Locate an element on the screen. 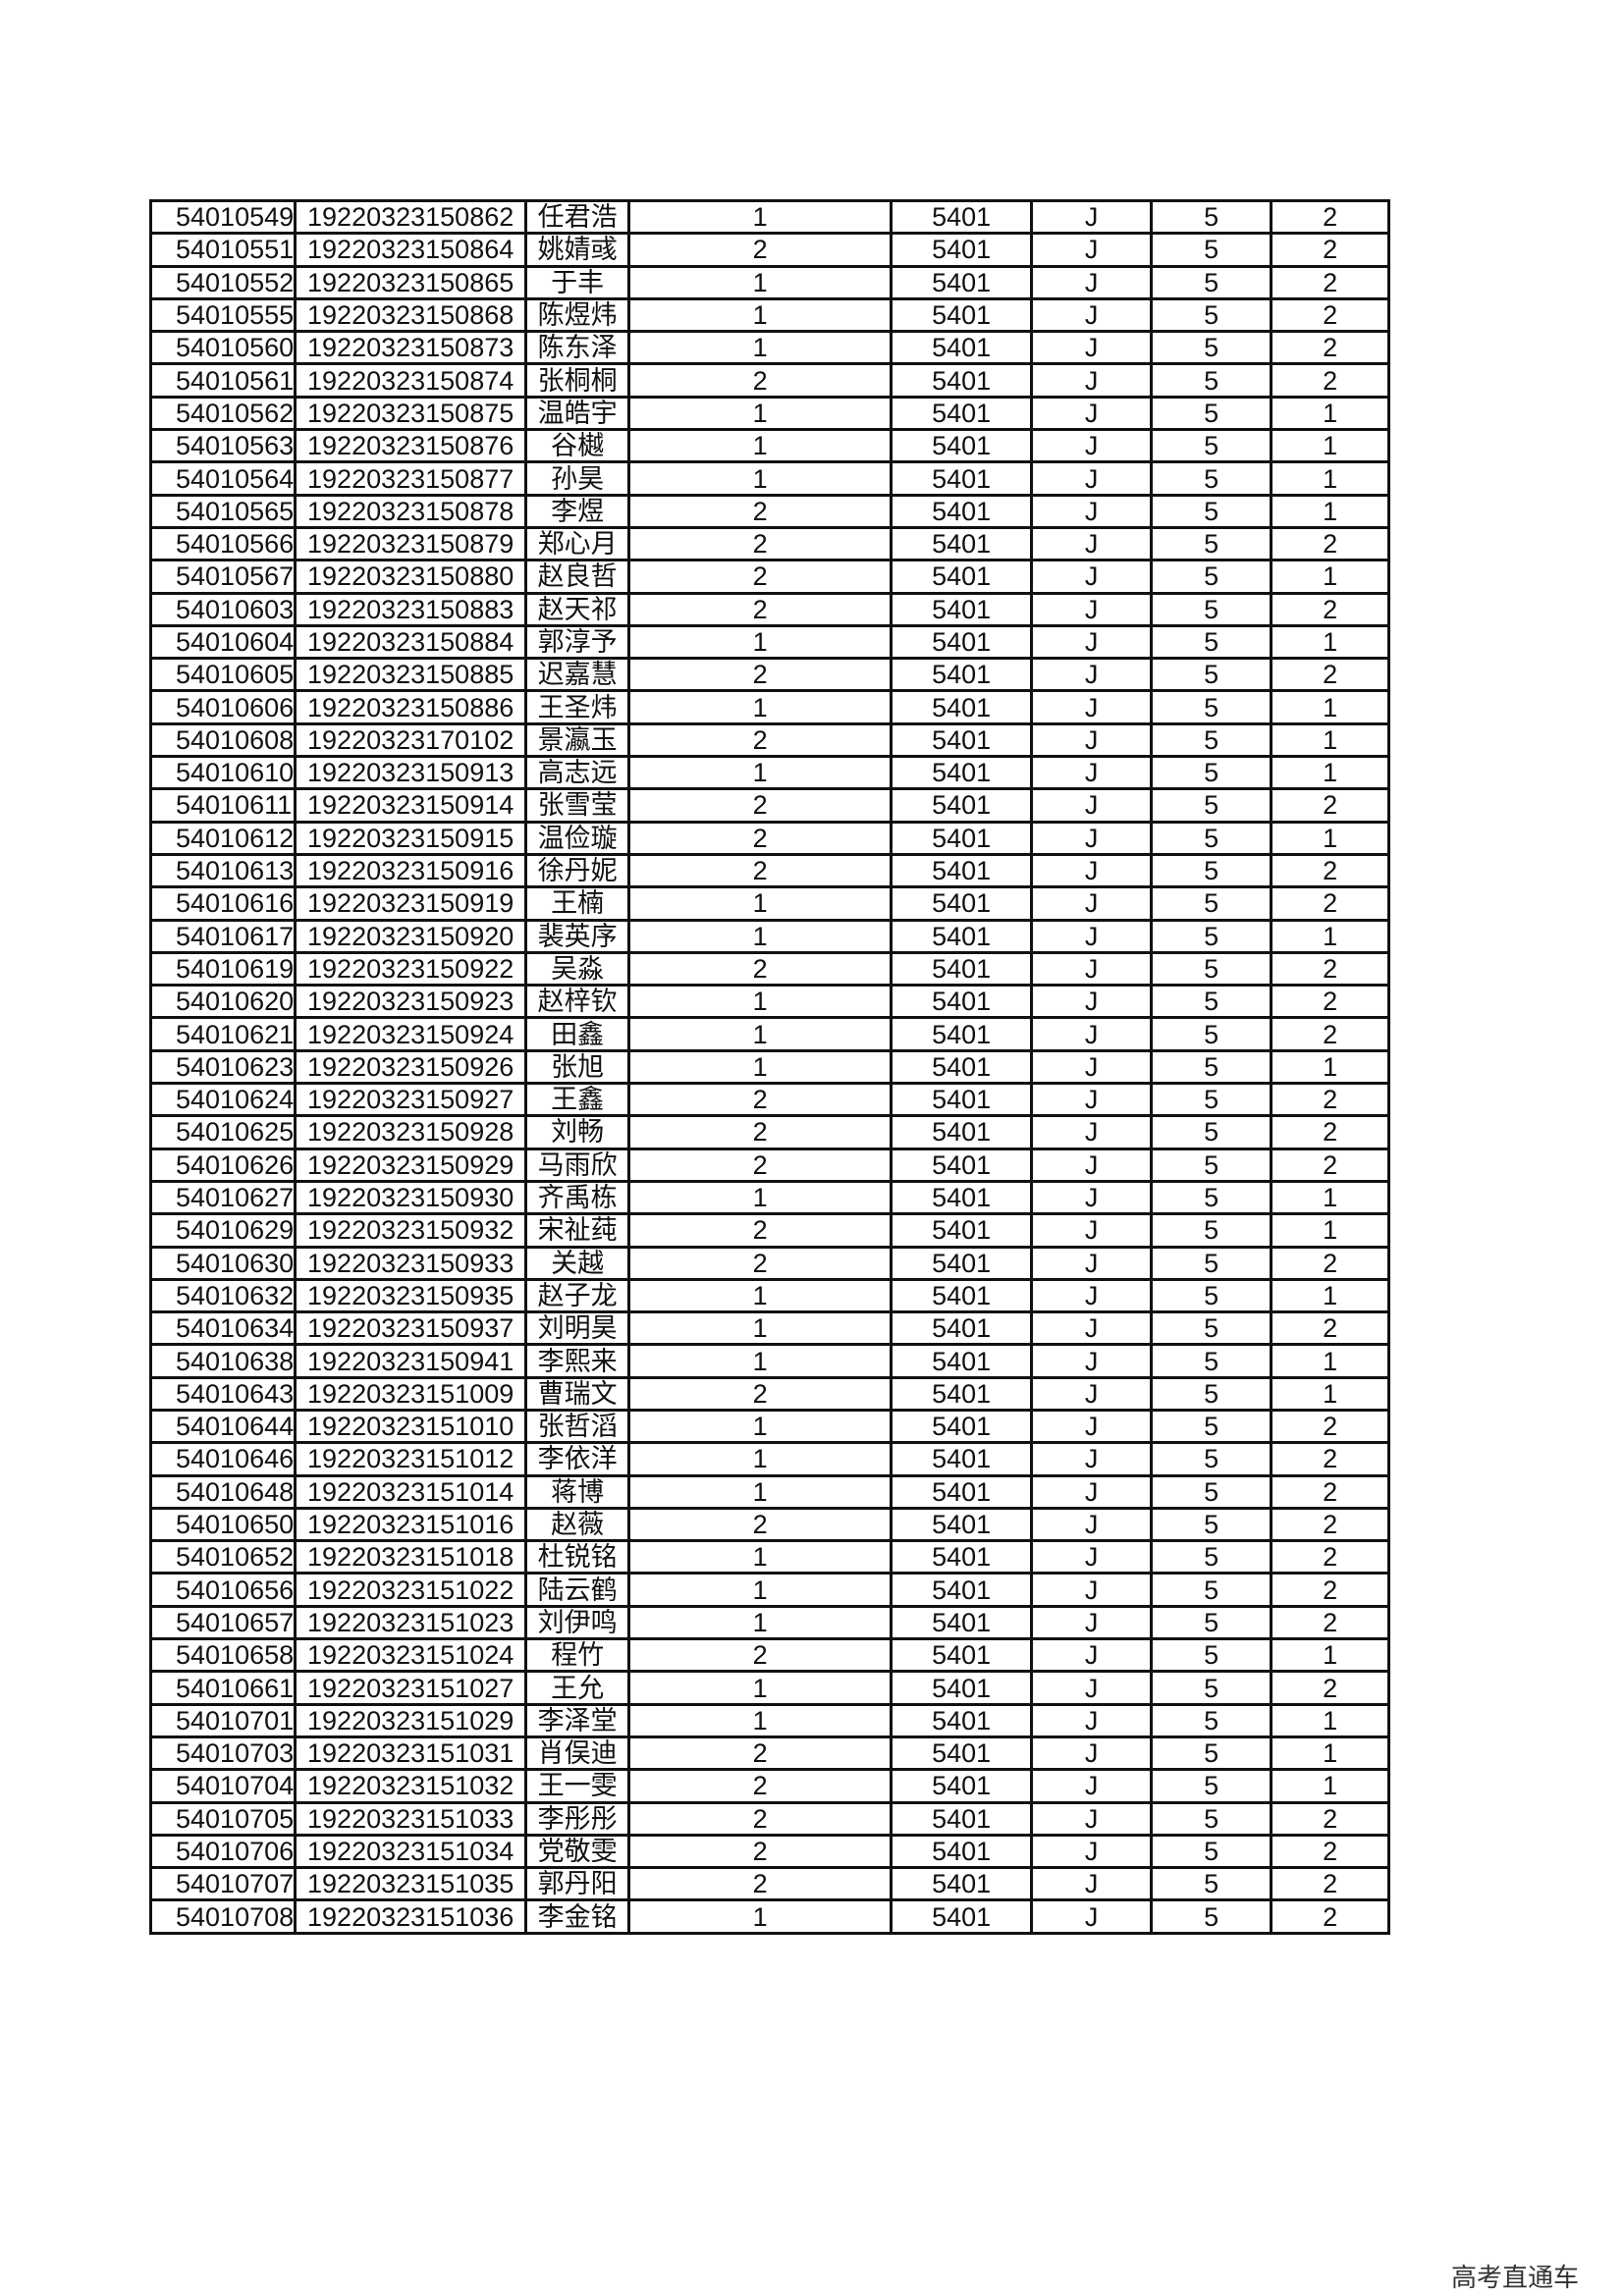 Image resolution: width=1624 pixels, height=2296 pixels. registration-number-cell: 19220323151031 is located at coordinates (411, 1753).